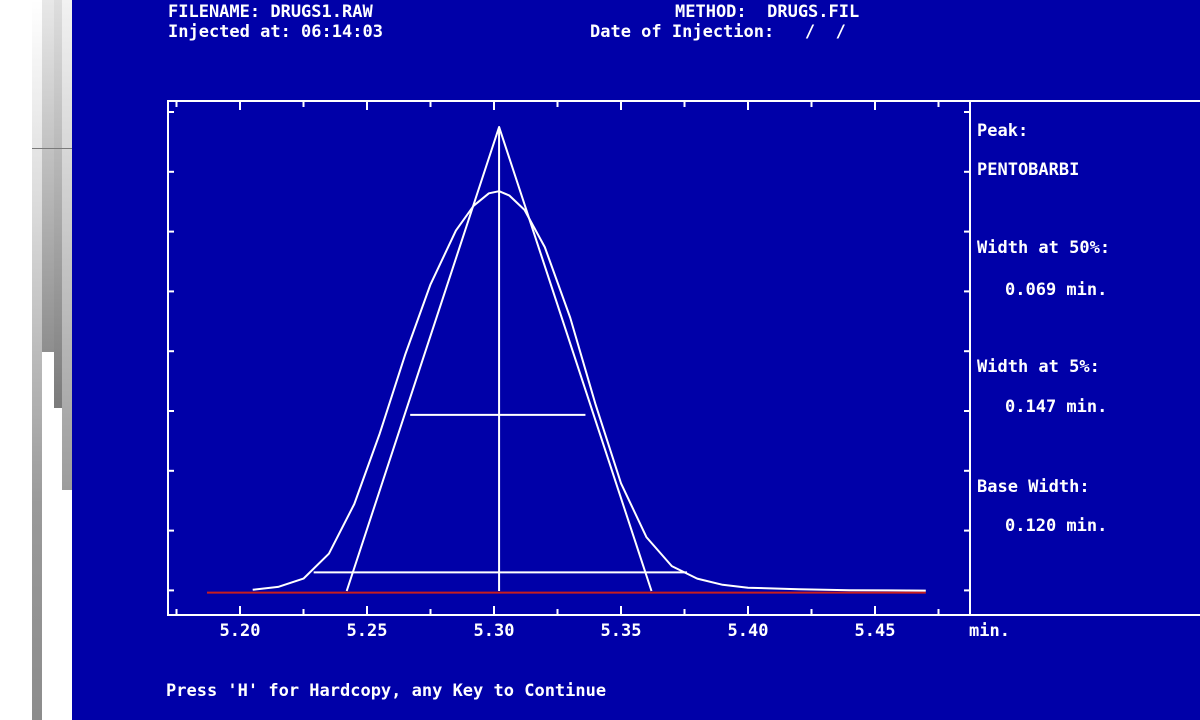 The width and height of the screenshot is (1200, 720). What do you see at coordinates (1038, 367) in the screenshot?
I see `width-5-label: Width at 5%:` at bounding box center [1038, 367].